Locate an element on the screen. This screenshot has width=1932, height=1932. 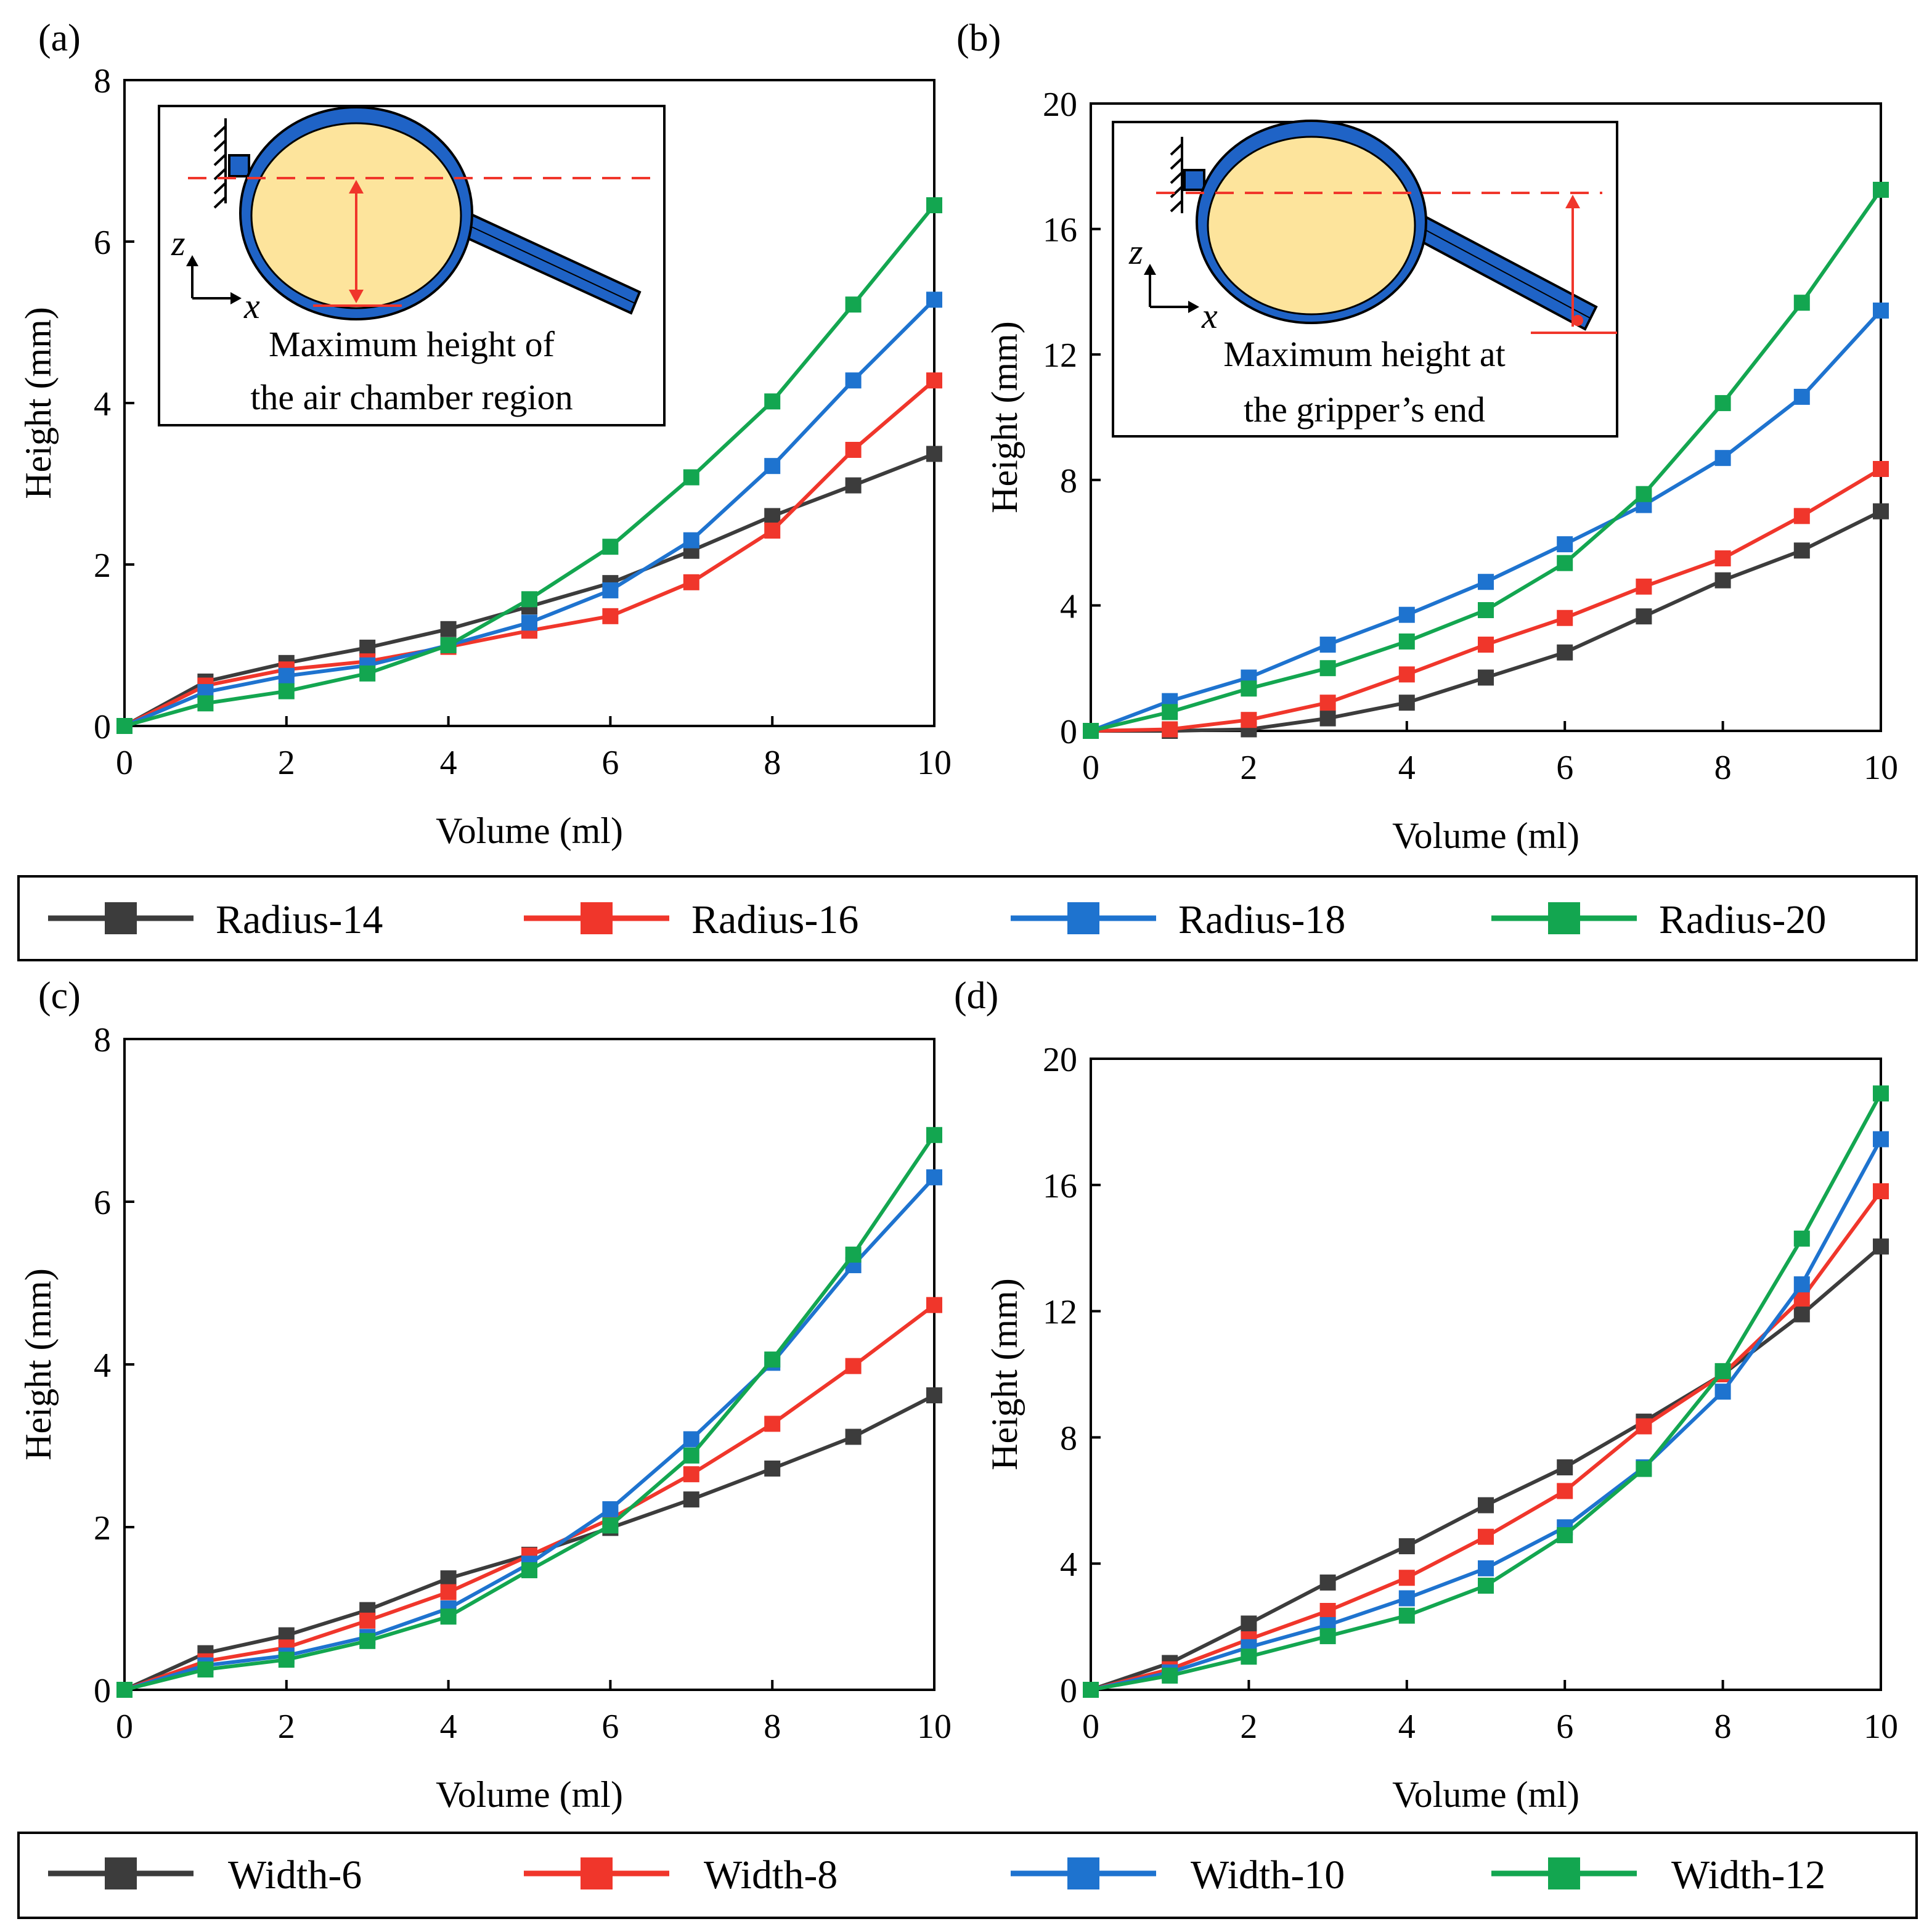
legend-label: Width-8 is located at coordinates (771, 1875).